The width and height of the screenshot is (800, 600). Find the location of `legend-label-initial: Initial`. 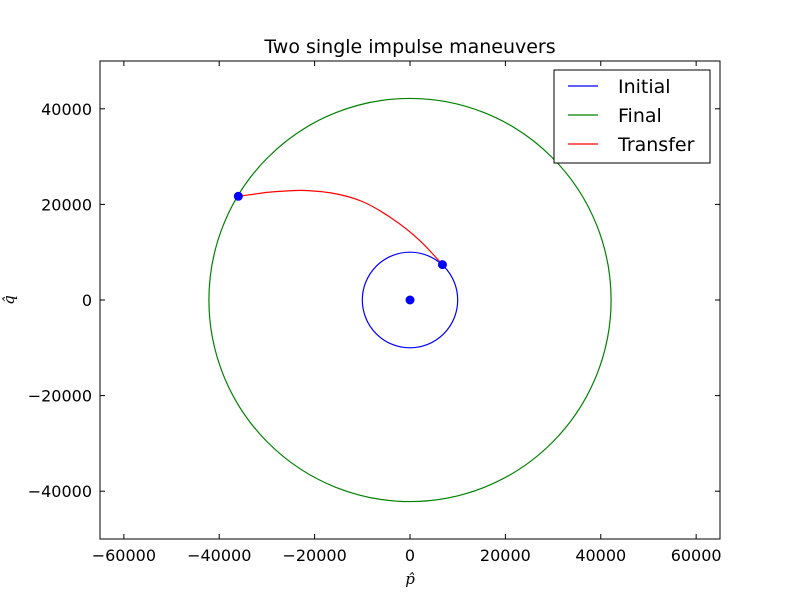

legend-label-initial: Initial is located at coordinates (644, 87).